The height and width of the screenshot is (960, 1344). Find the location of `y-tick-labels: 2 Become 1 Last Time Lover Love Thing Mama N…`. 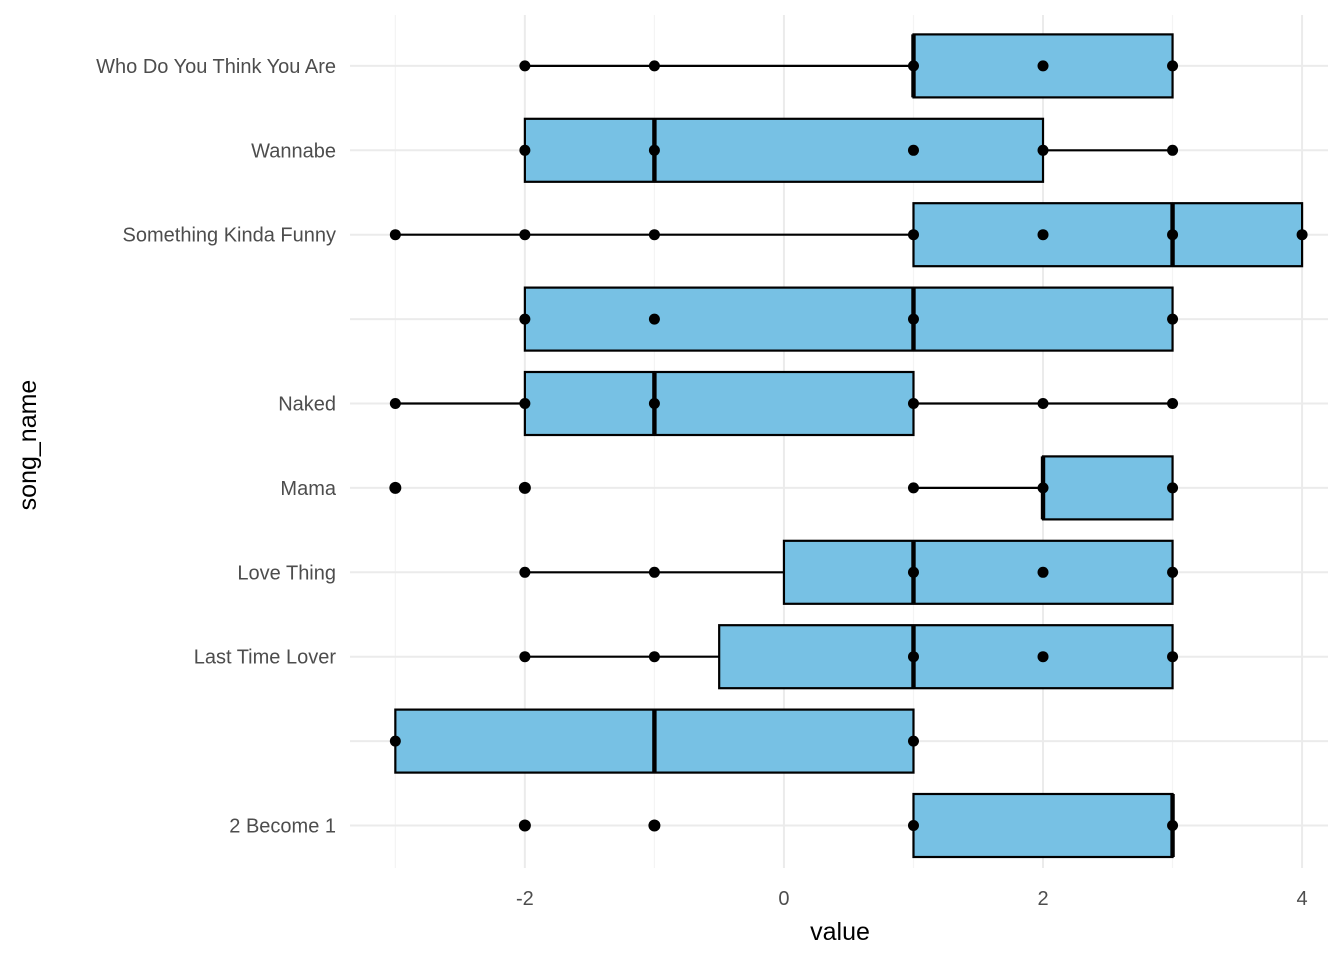

y-tick-labels: 2 Become 1 Last Time Lover Love Thing Mama N… is located at coordinates (216, 447).